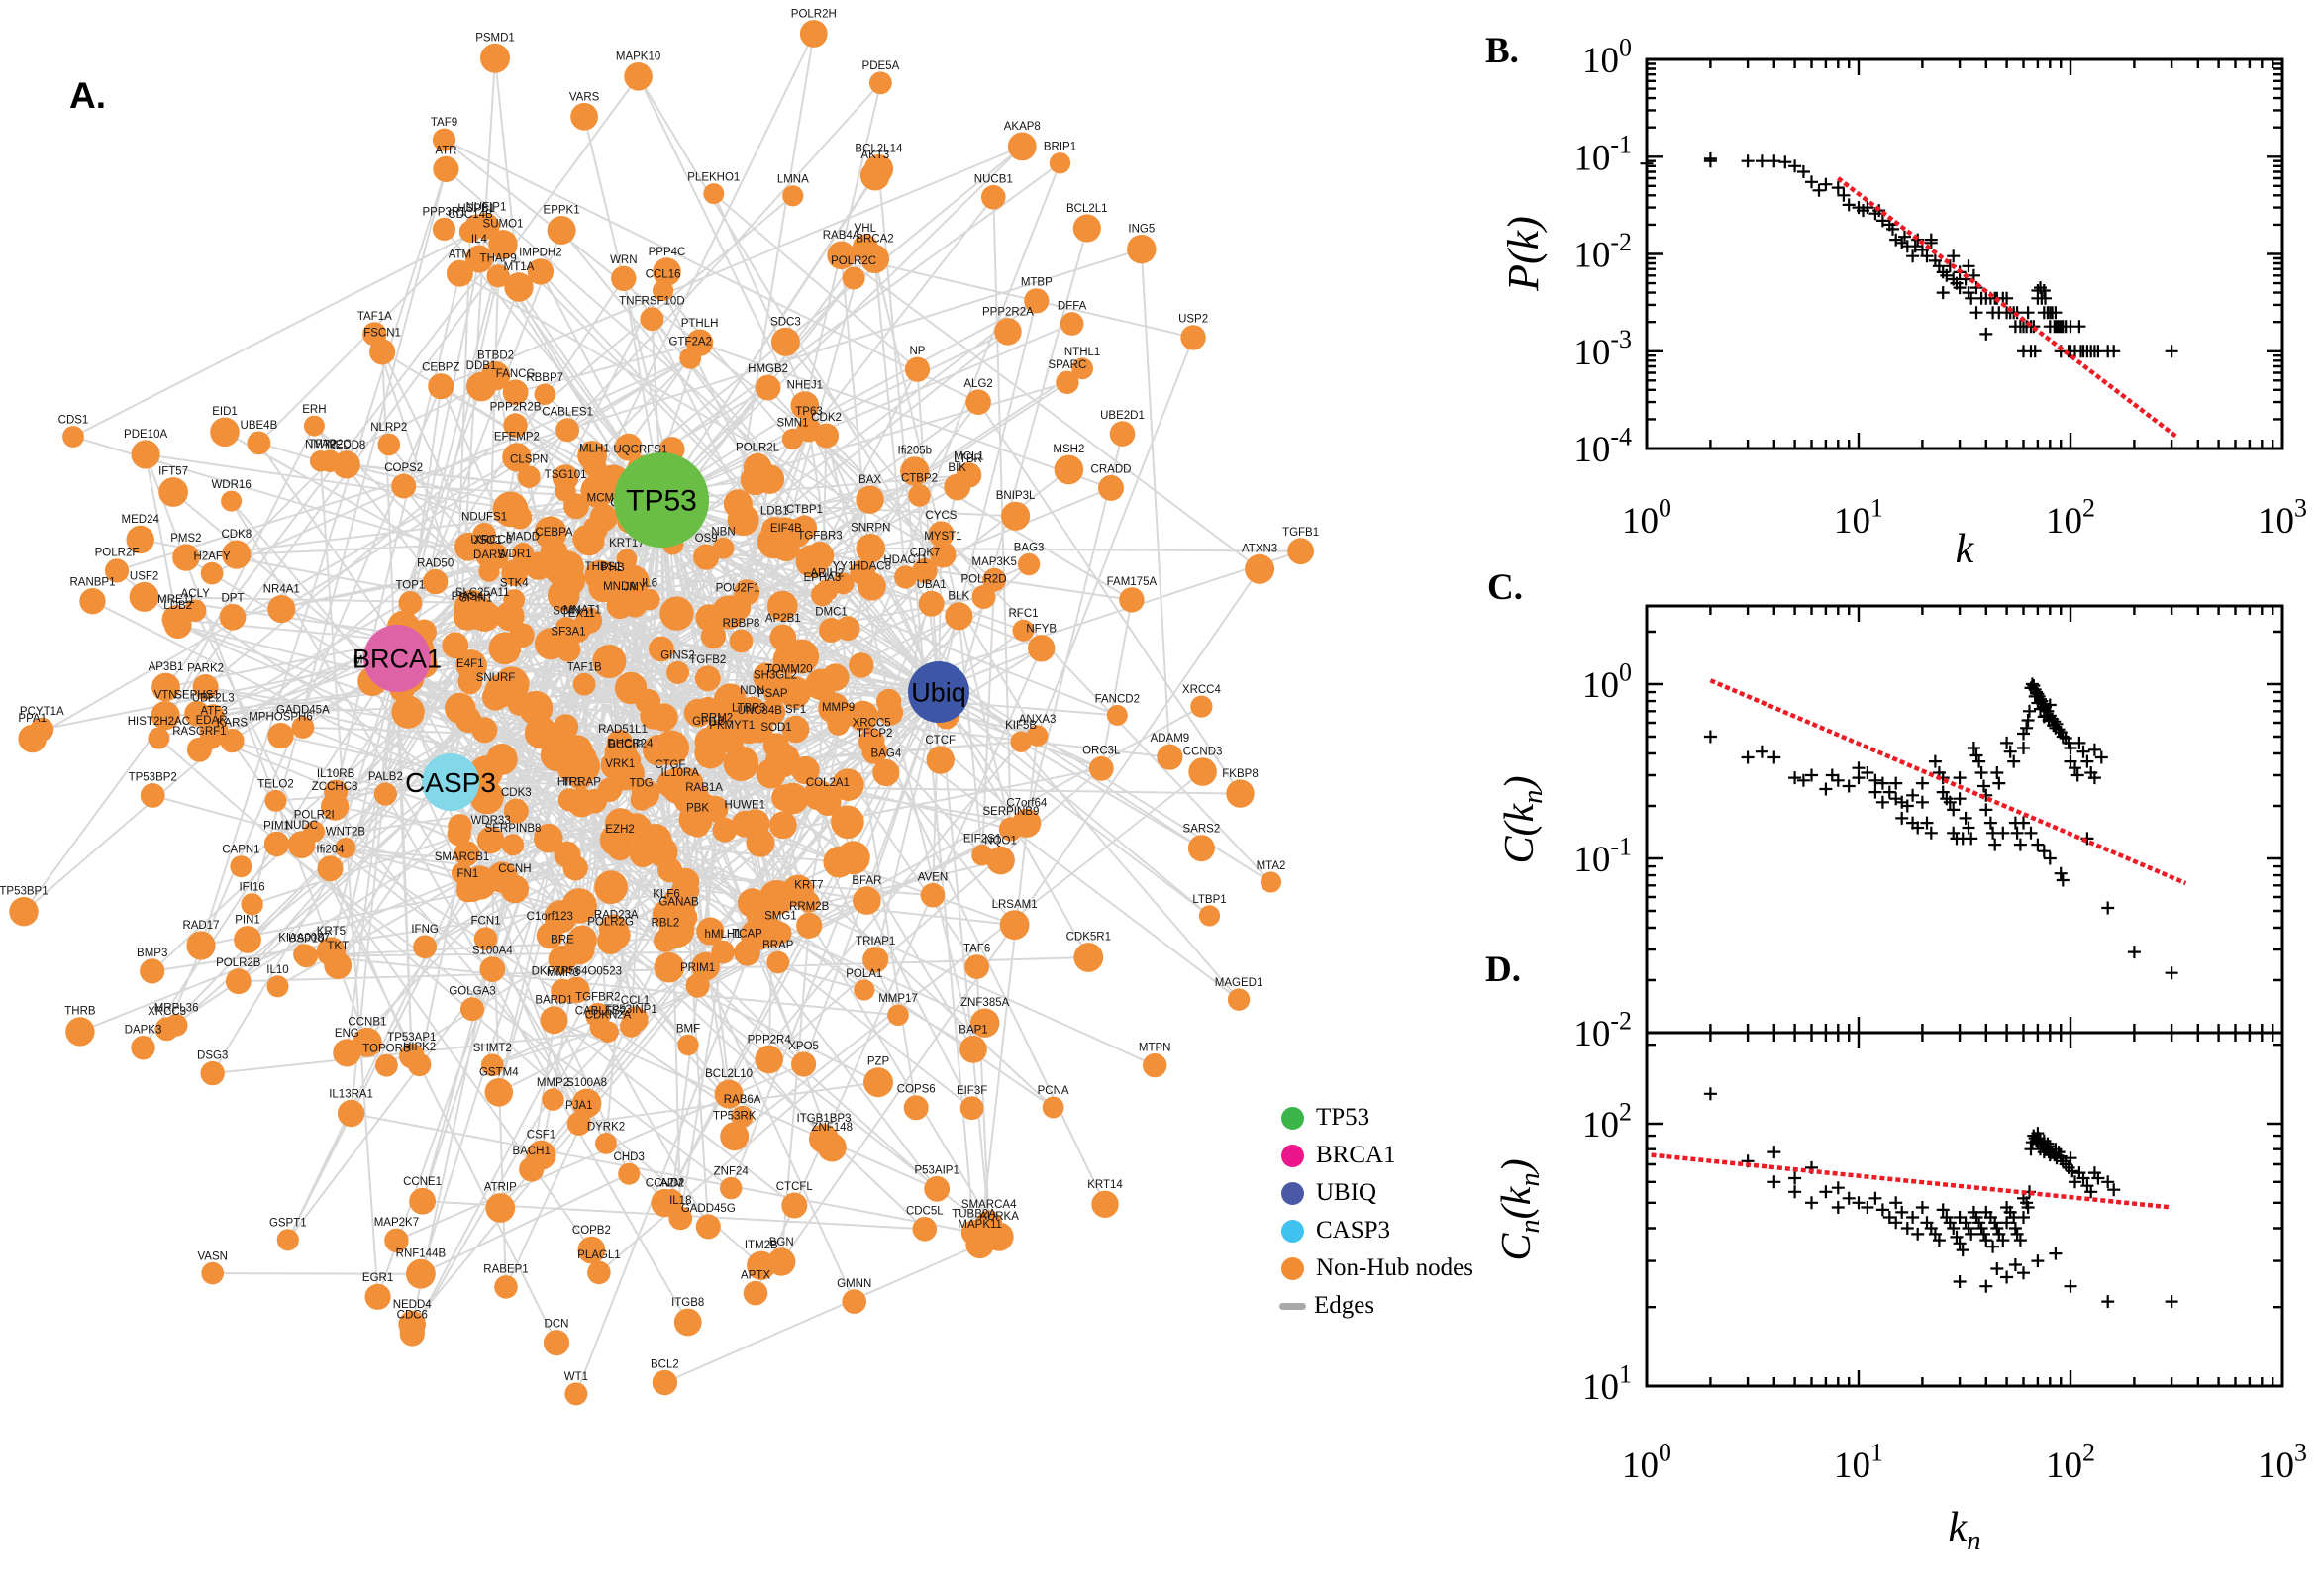 The image size is (2323, 1596). Describe the element at coordinates (735, 1117) in the screenshot. I see `network-node-label: TP53RK` at that location.